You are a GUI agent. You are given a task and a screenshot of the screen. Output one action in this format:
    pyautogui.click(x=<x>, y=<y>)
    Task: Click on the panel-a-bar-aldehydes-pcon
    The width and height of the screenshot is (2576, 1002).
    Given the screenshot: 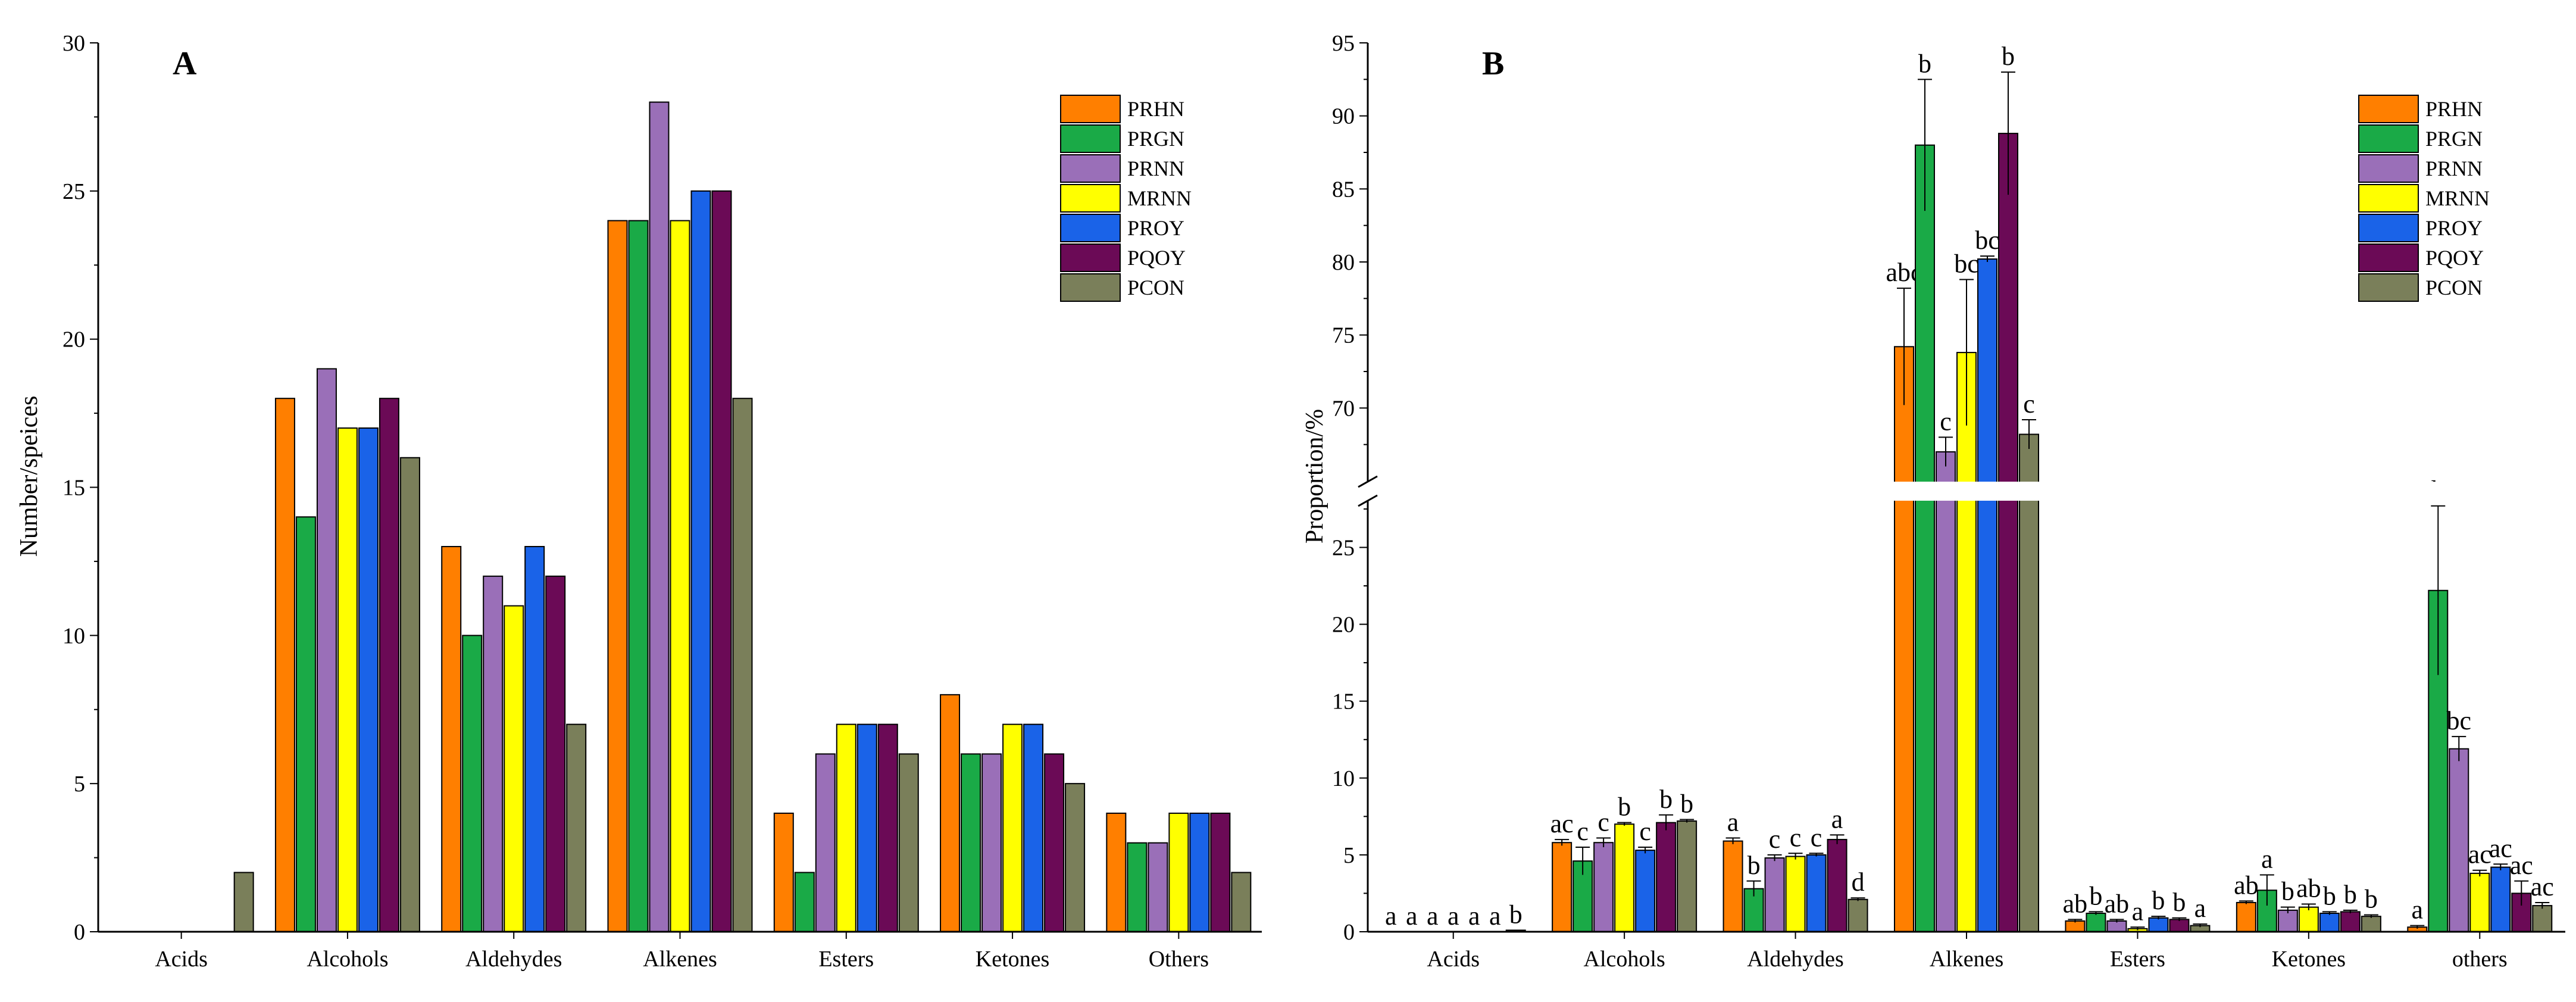 What is the action you would take?
    pyautogui.click(x=576, y=827)
    